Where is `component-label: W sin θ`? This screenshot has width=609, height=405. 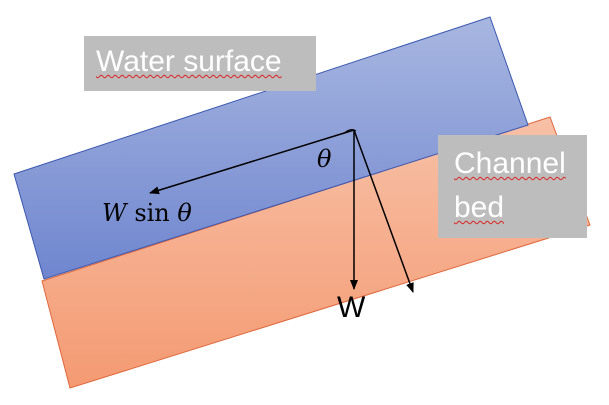
component-label: W sin θ is located at coordinates (147, 213).